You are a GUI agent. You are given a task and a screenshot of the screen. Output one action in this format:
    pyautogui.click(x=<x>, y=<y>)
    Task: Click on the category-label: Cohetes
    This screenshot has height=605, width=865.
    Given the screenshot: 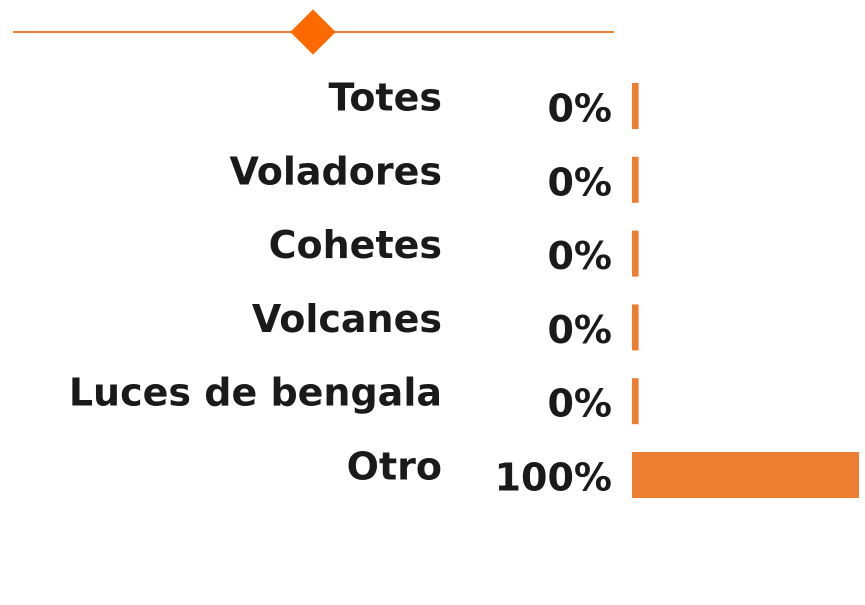 What is the action you would take?
    pyautogui.click(x=355, y=245)
    